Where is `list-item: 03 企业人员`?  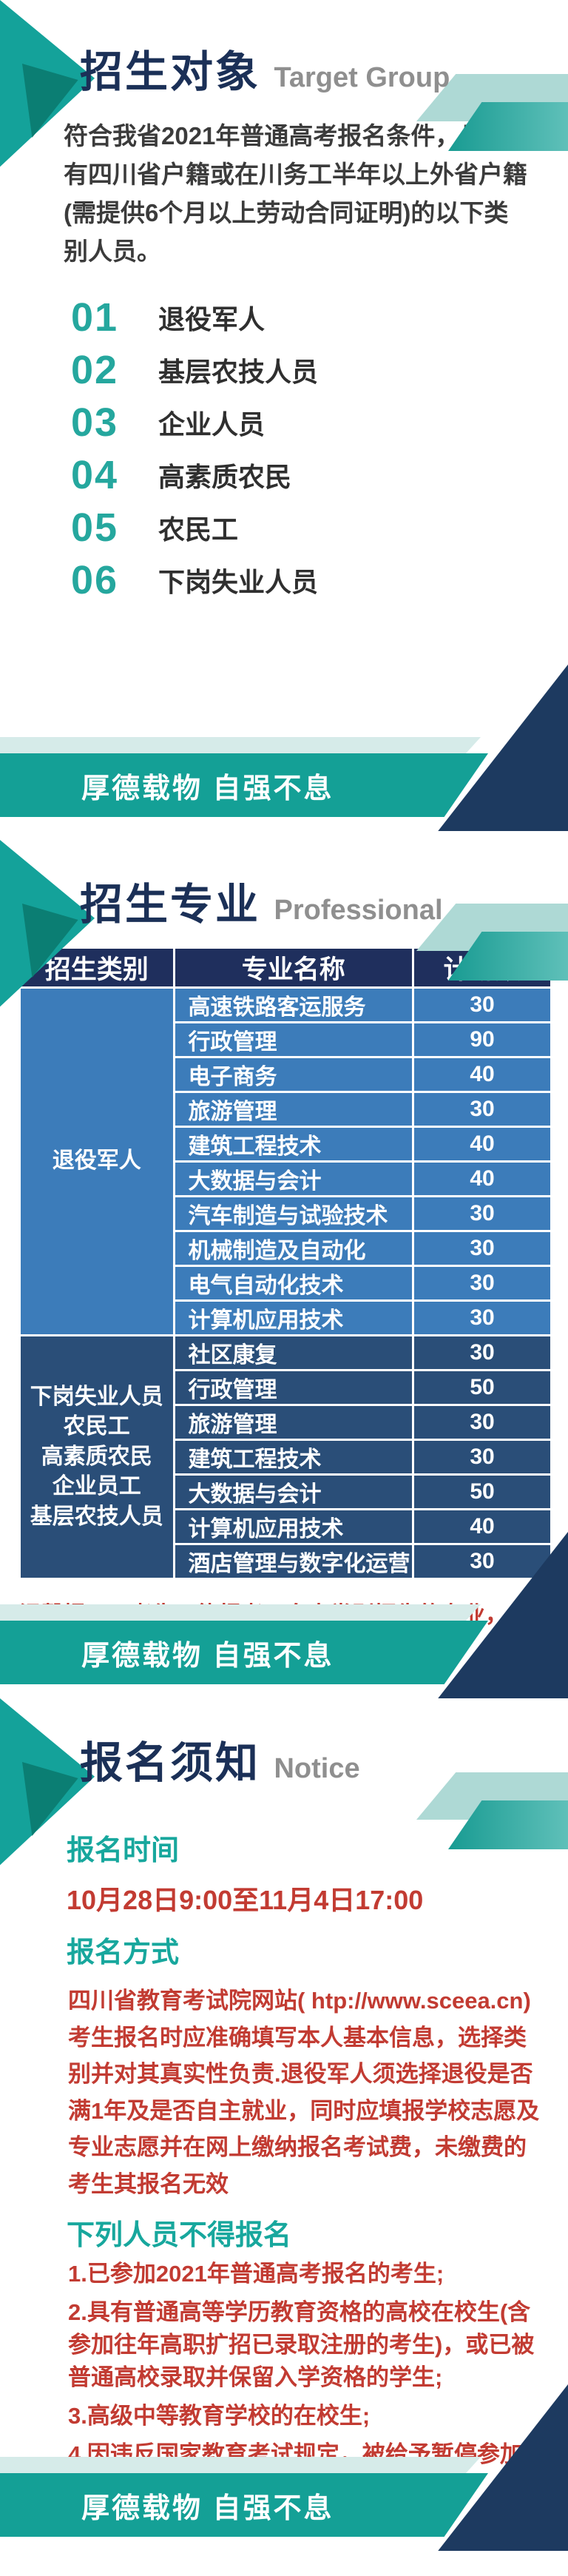
list-item: 03 企业人员 is located at coordinates (319, 422).